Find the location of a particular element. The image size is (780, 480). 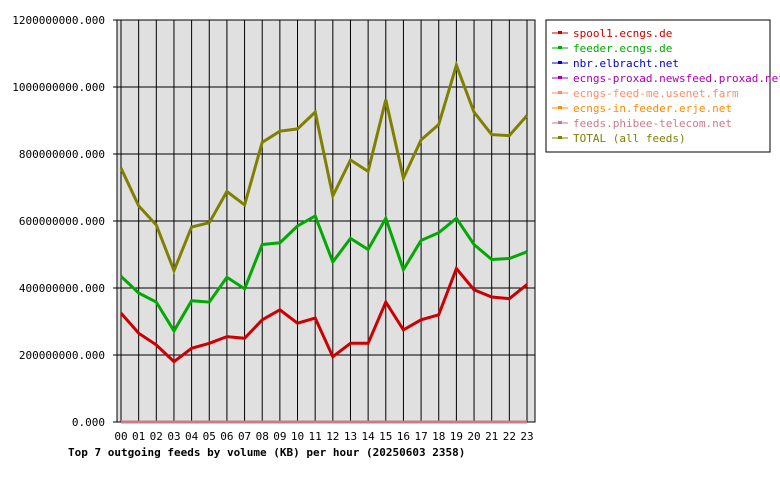

x-tick-label: 00 is located at coordinates (120, 436).